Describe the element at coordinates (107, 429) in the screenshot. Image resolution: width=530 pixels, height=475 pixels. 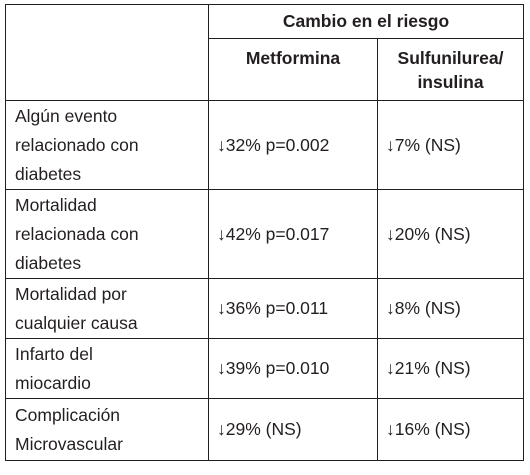
I see `row-label: Complicación Microvascular` at that location.